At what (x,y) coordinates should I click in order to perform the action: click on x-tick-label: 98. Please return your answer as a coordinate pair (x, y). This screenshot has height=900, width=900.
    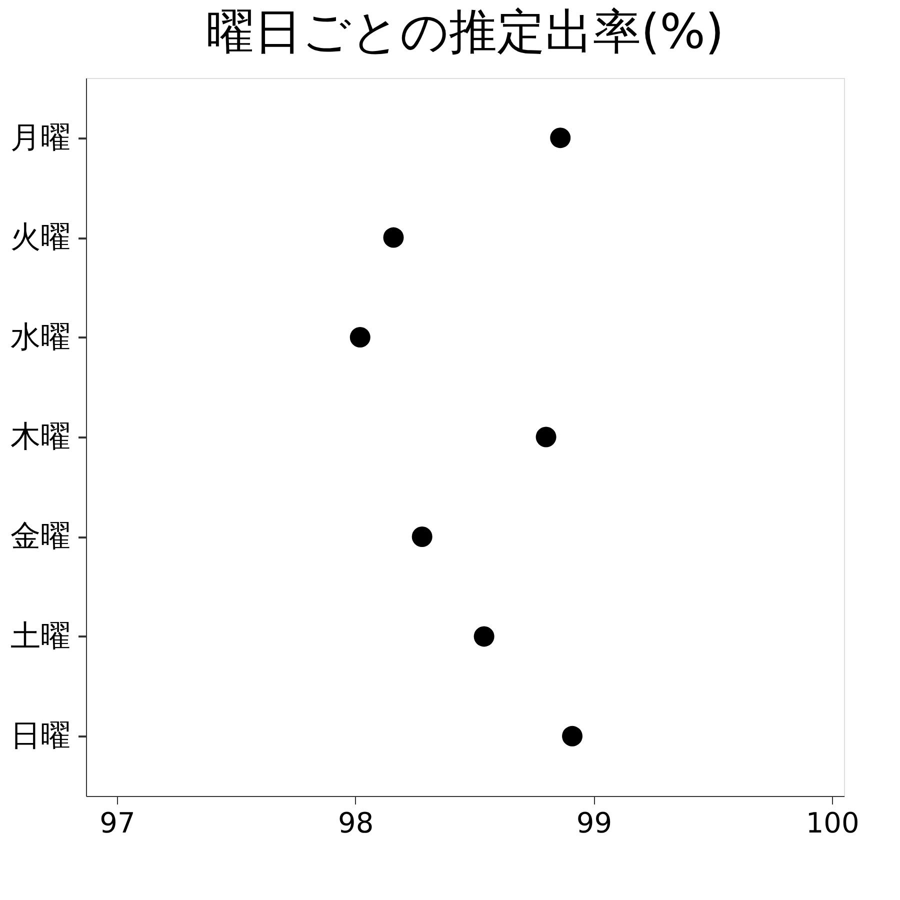
    Looking at the image, I should click on (356, 823).